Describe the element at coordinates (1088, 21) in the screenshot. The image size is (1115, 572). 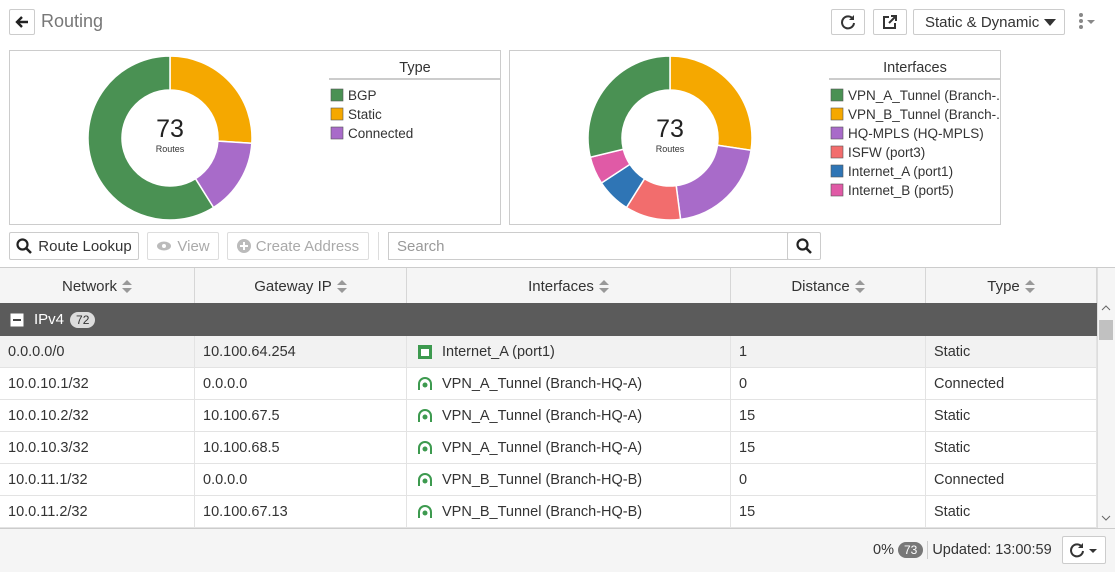
I see `kebab-menu` at that location.